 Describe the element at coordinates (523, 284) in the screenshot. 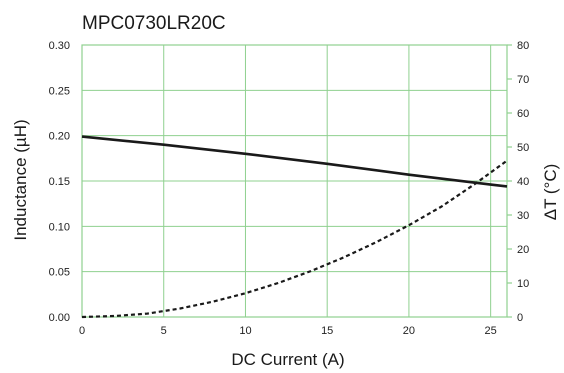

I see `y-right-tick-label: 10` at that location.